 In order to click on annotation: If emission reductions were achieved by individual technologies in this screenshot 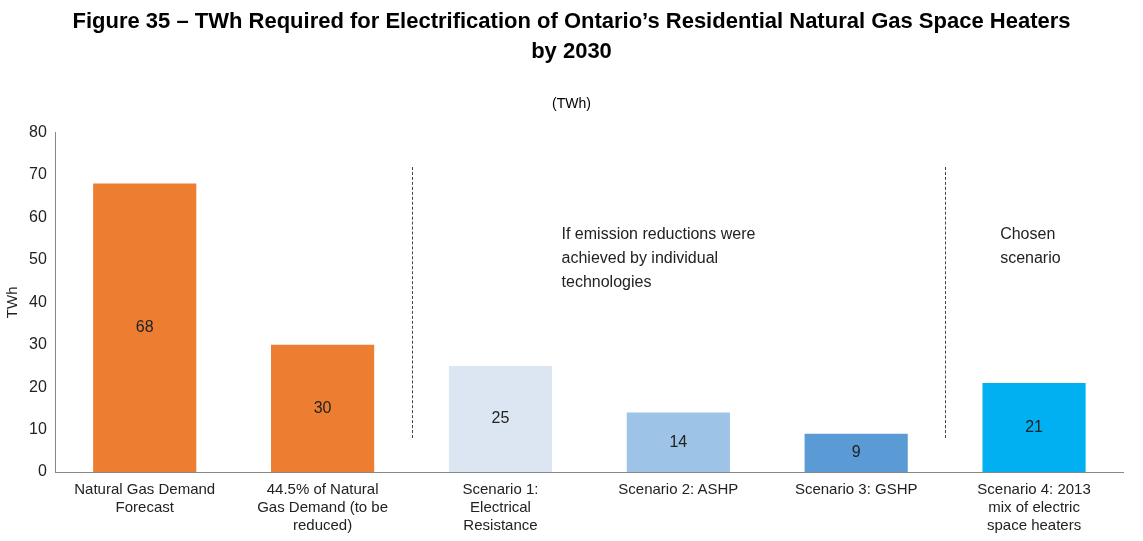, I will do `click(658, 257)`.